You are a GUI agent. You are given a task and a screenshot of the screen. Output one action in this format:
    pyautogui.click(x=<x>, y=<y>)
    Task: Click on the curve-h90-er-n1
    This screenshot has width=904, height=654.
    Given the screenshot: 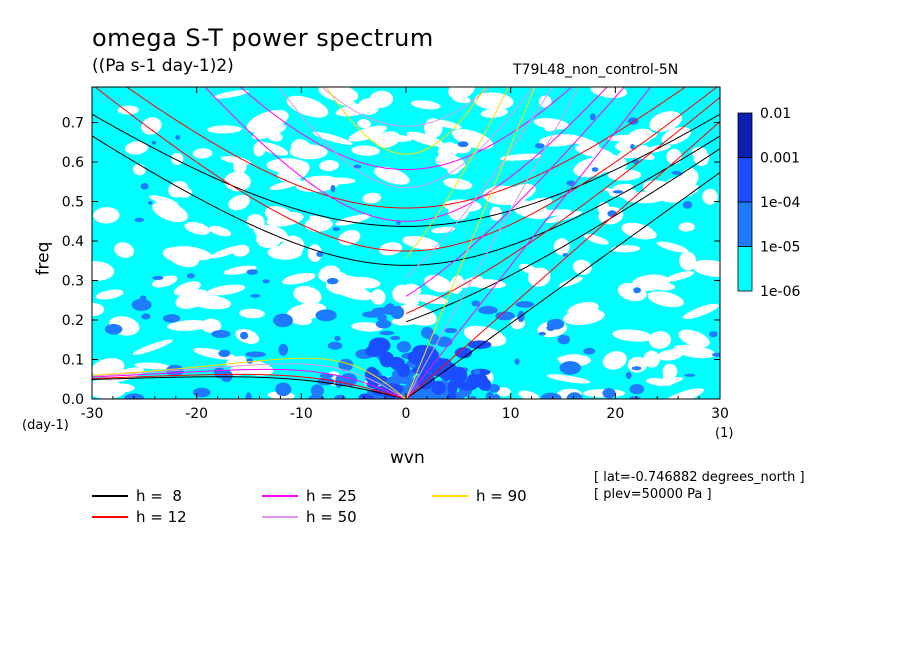 What is the action you would take?
    pyautogui.click(x=249, y=378)
    